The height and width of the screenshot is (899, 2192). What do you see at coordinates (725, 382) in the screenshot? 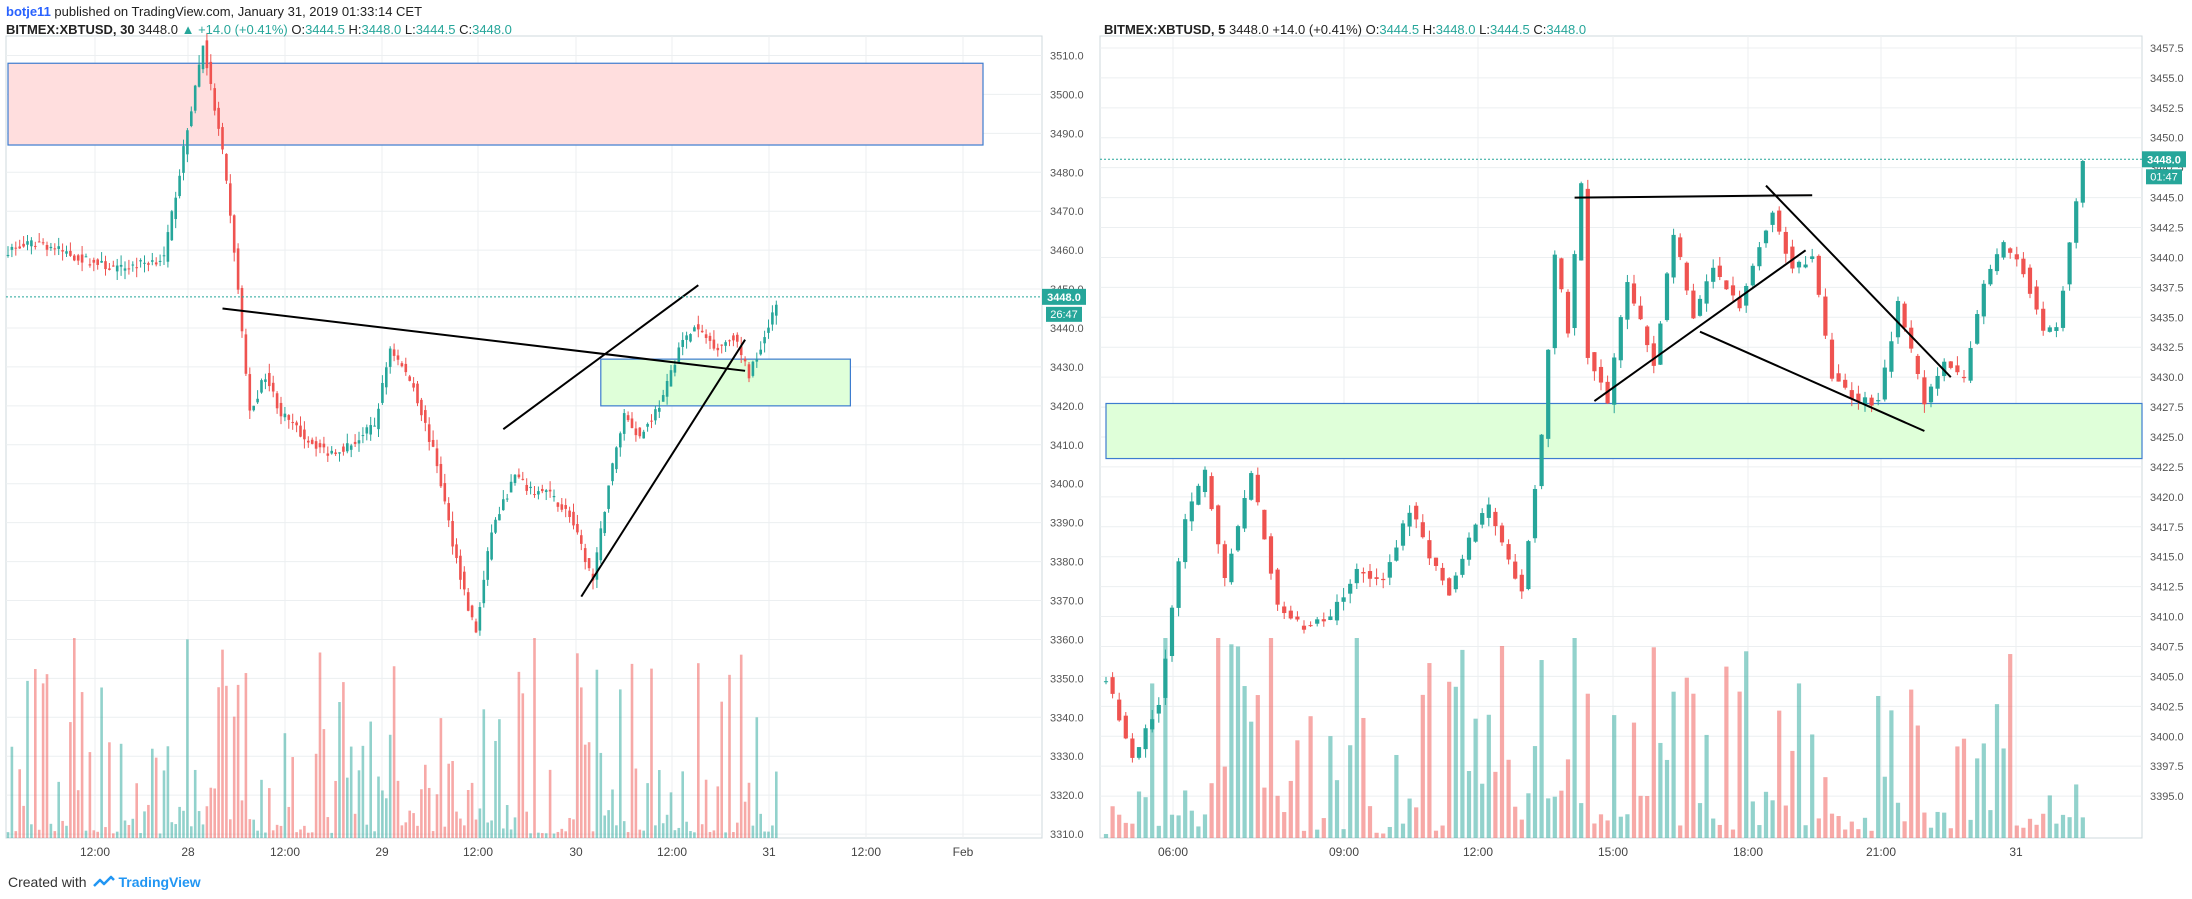
I see `support-zone` at bounding box center [725, 382].